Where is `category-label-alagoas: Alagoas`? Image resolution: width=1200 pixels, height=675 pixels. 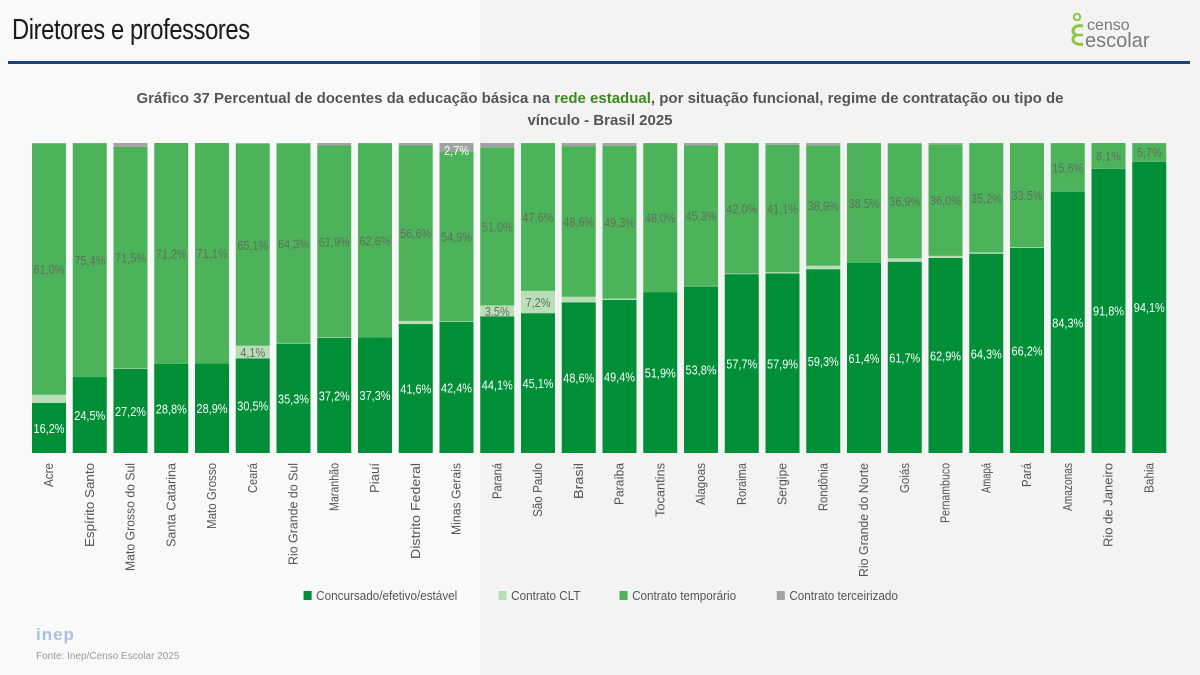 category-label-alagoas: Alagoas is located at coordinates (701, 484).